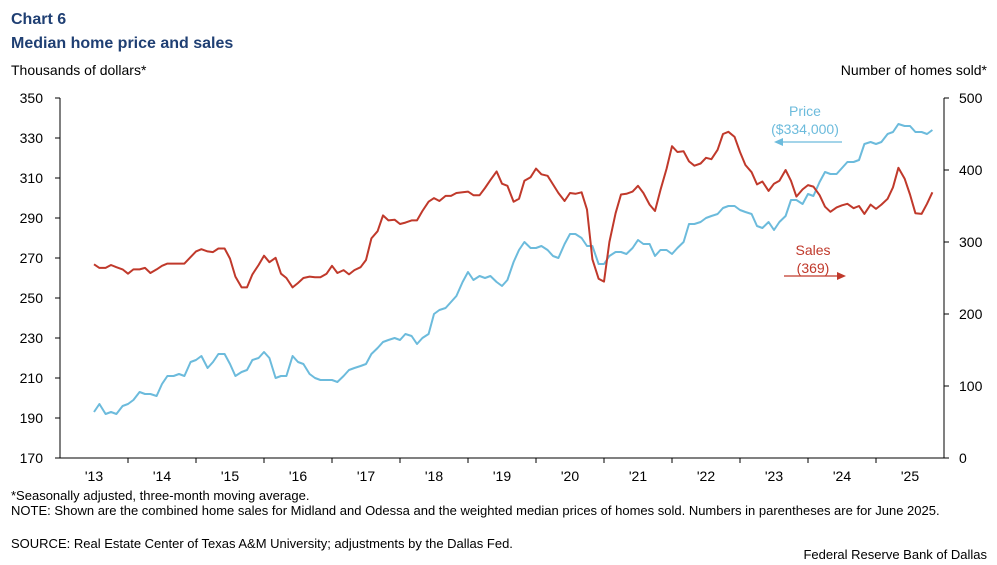 The width and height of the screenshot is (997, 565). Describe the element at coordinates (971, 314) in the screenshot. I see `right-tick-label: 200` at that location.